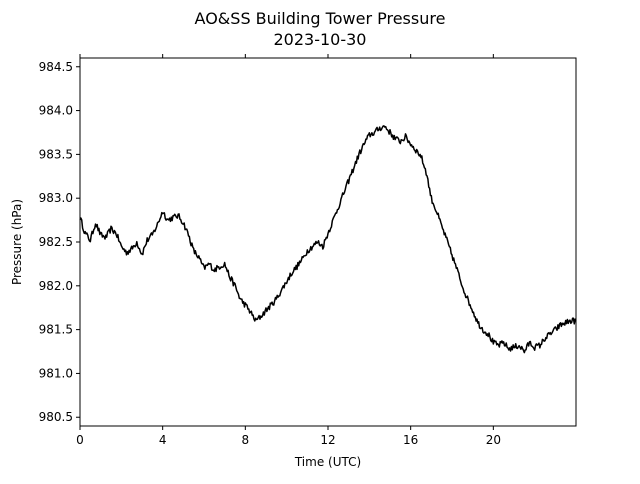  Describe the element at coordinates (56, 111) in the screenshot. I see `y-tick-label: 984.0` at that location.